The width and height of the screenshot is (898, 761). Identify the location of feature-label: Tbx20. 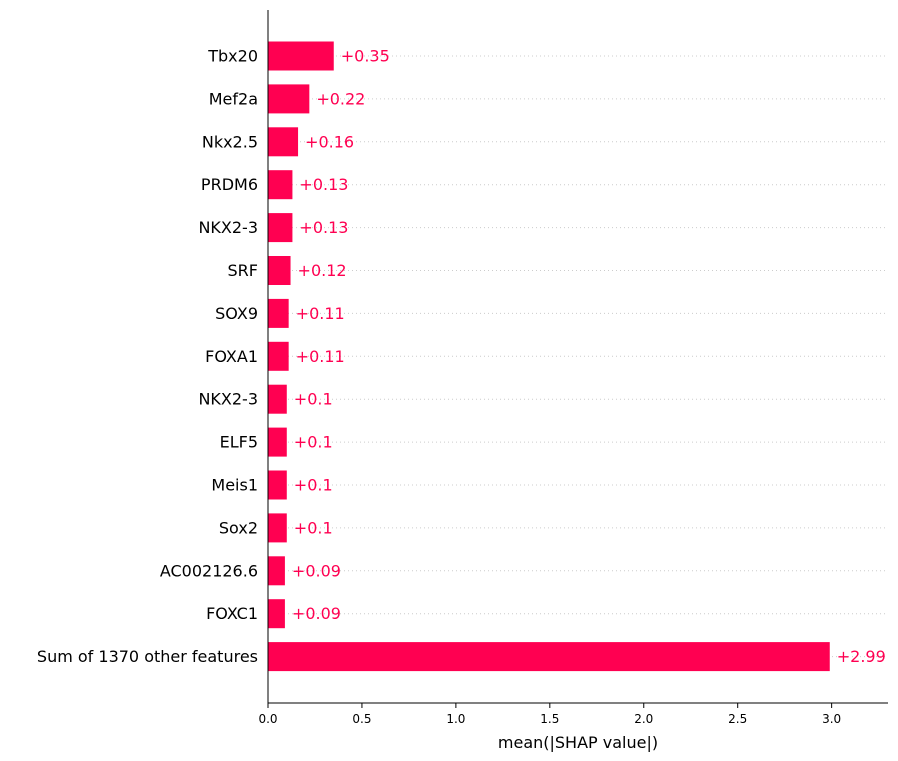
(232, 56).